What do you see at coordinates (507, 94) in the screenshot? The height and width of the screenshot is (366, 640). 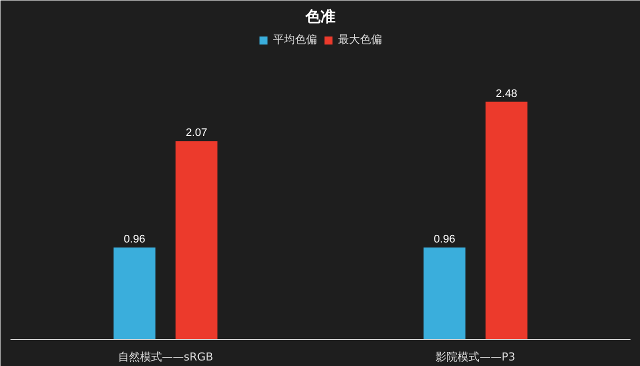 I see `data-label: 2.48` at bounding box center [507, 94].